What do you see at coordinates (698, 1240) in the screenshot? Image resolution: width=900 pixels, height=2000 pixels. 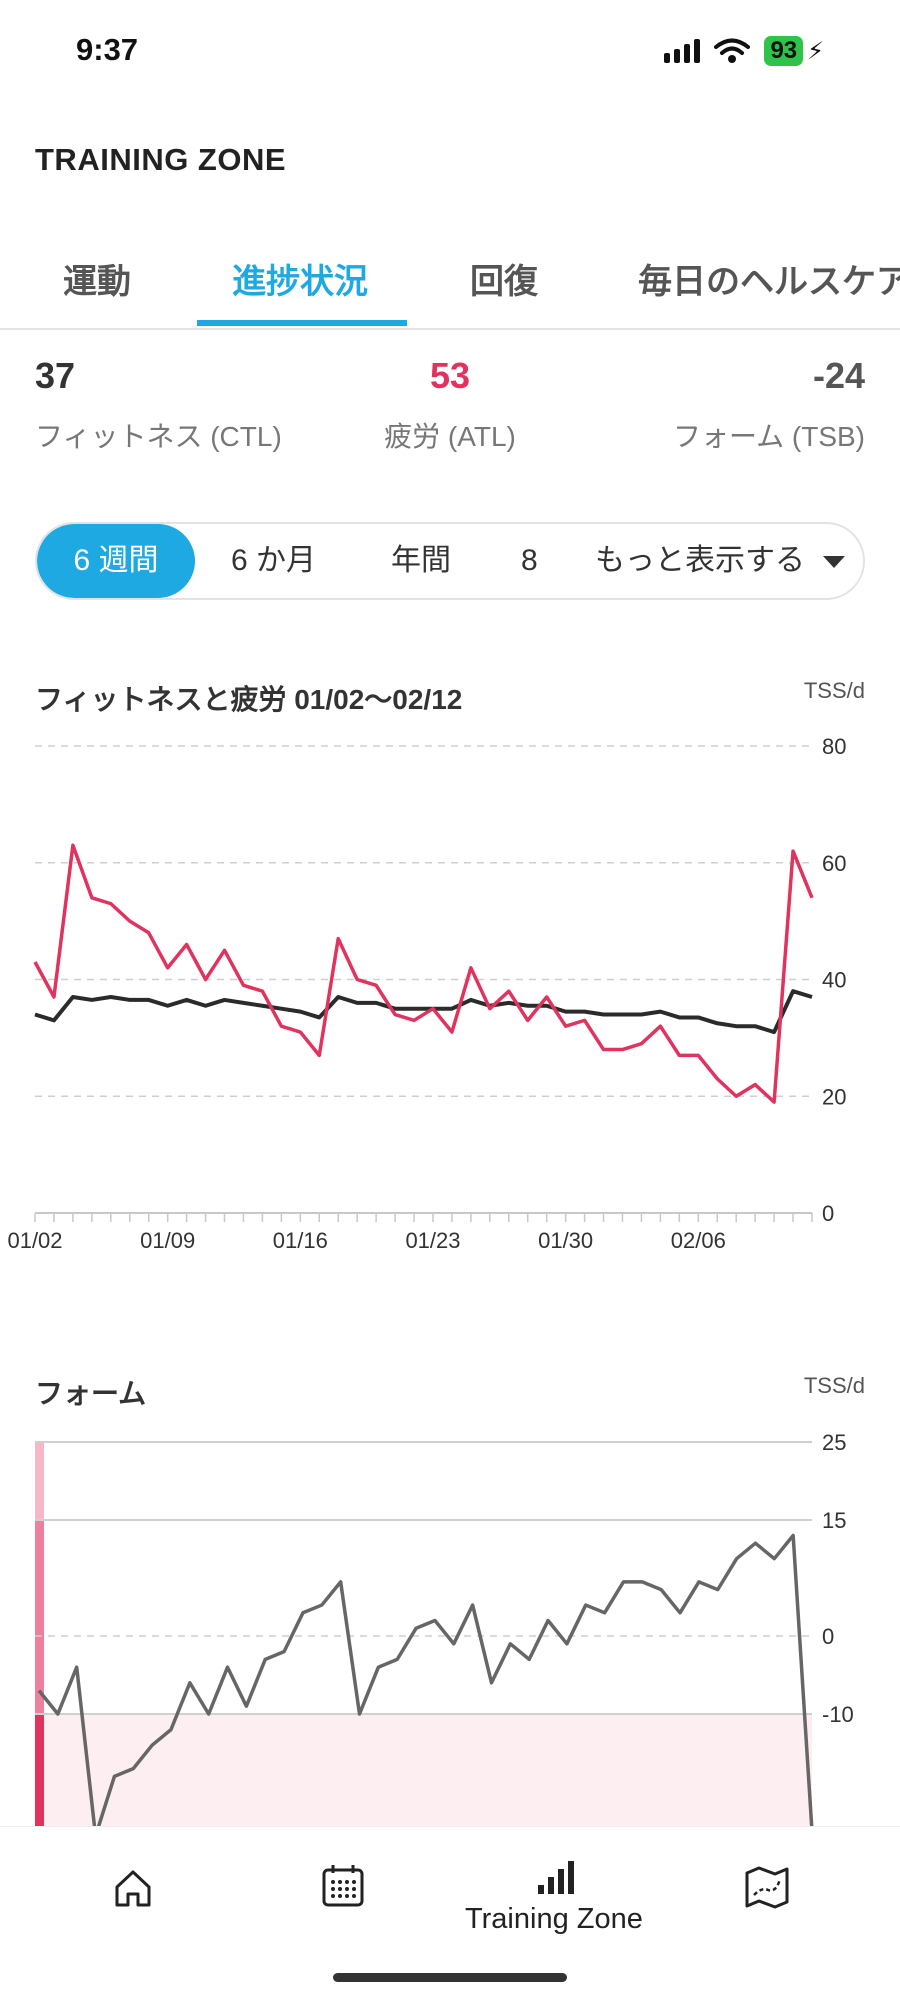 I see `x-tick-label: 02/06` at bounding box center [698, 1240].